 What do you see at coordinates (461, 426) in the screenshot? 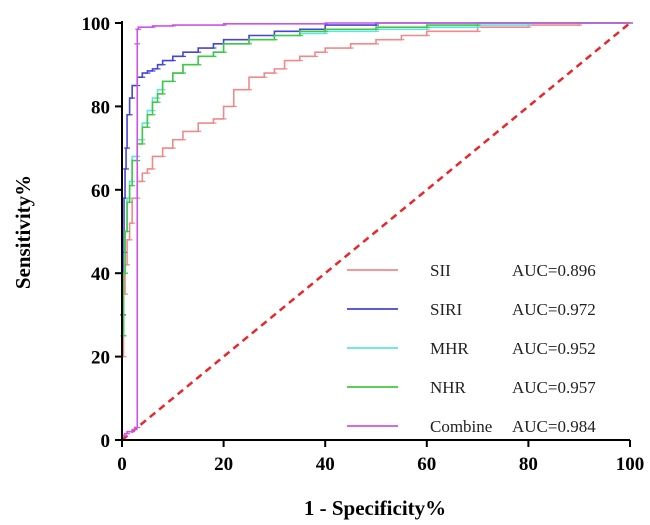
I see `legend-label-combine: Combine` at bounding box center [461, 426].